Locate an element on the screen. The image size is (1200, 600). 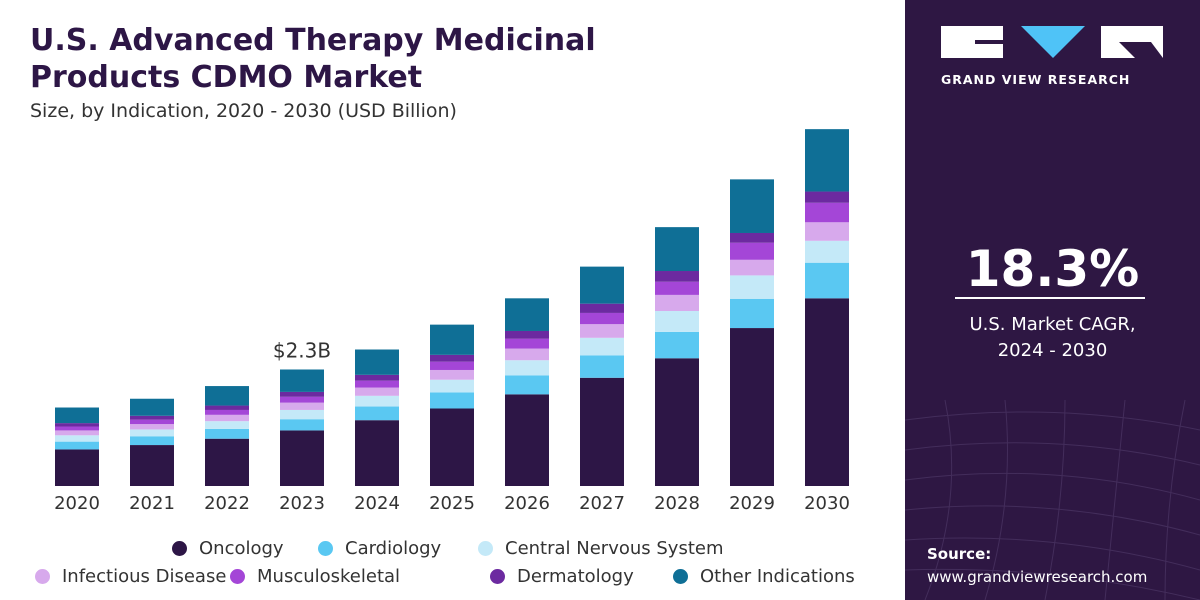
legend-item-musculoskeletal: Musculoskeletal is located at coordinates (315, 576).